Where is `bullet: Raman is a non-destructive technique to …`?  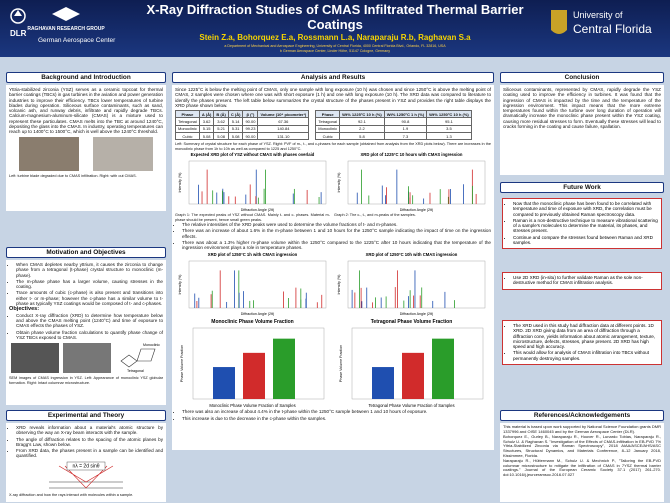 bullet: Raman is a non-destructive technique to … is located at coordinates (585, 226).